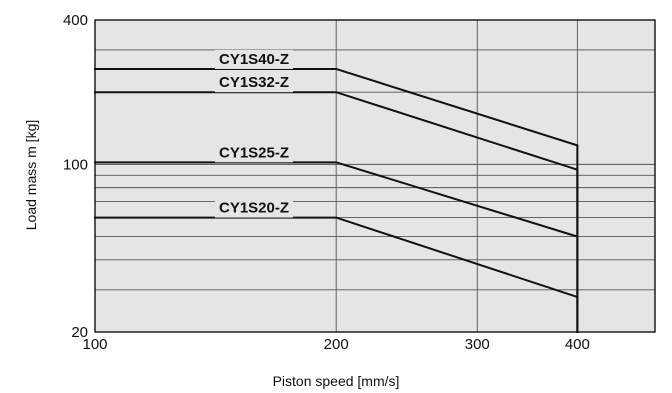 Image resolution: width=672 pixels, height=393 pixels. Describe the element at coordinates (336, 381) in the screenshot. I see `x-axis-label: Piston speed [mm/s]` at that location.